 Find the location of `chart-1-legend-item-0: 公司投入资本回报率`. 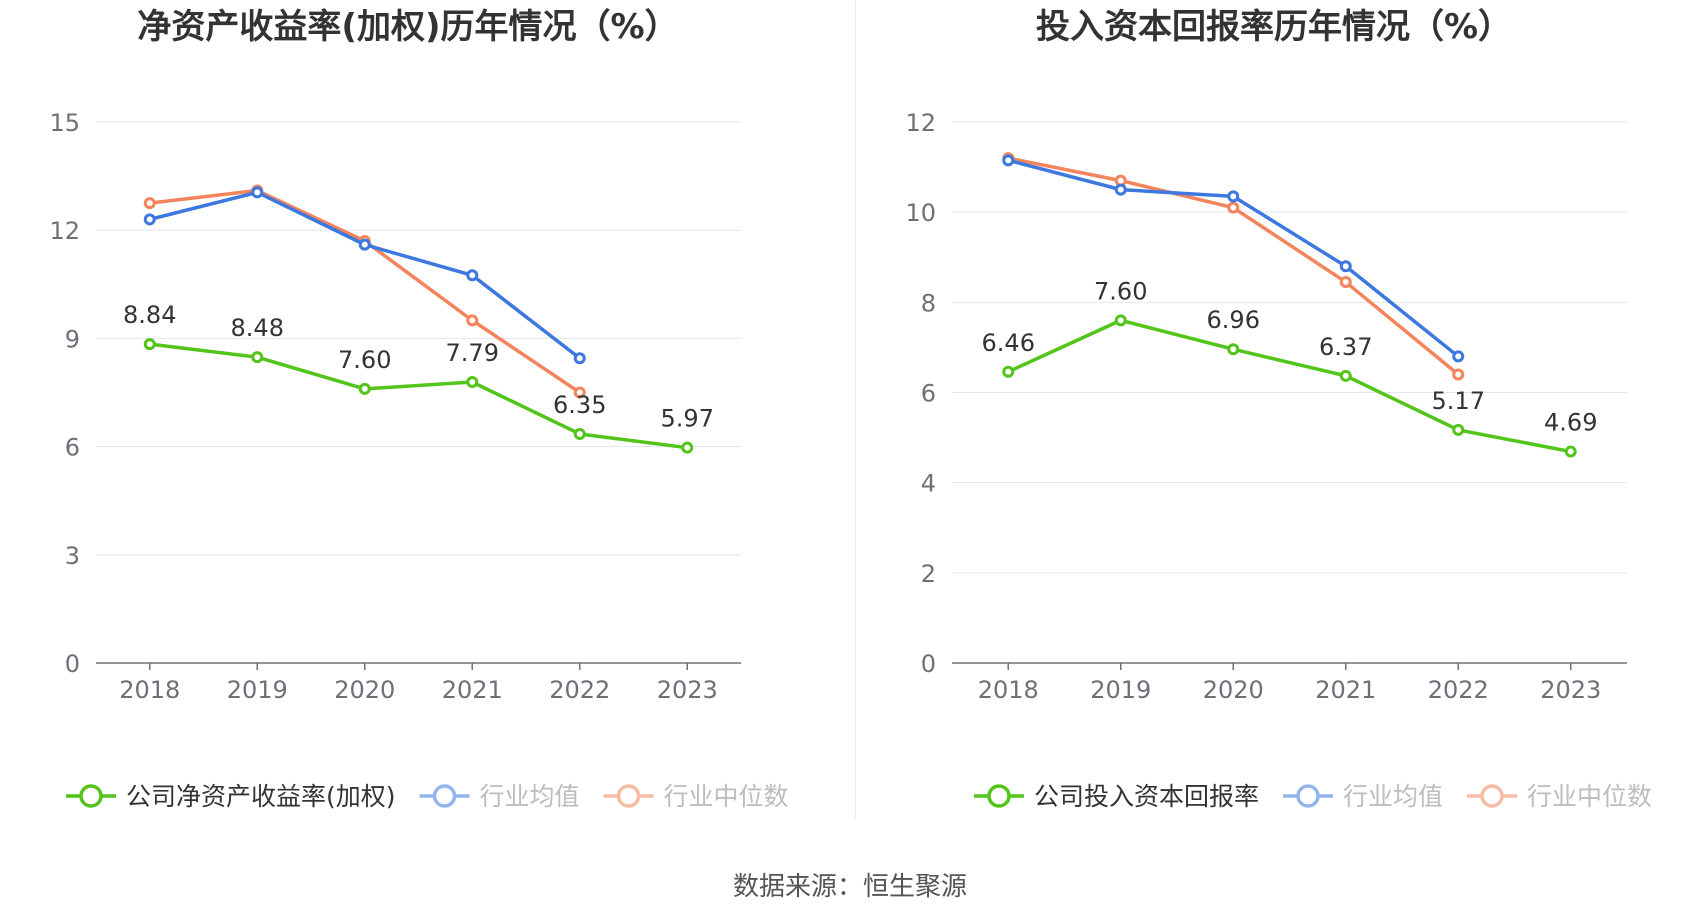

chart-1-legend-item-0: 公司投入资本回报率 is located at coordinates (1116, 796).